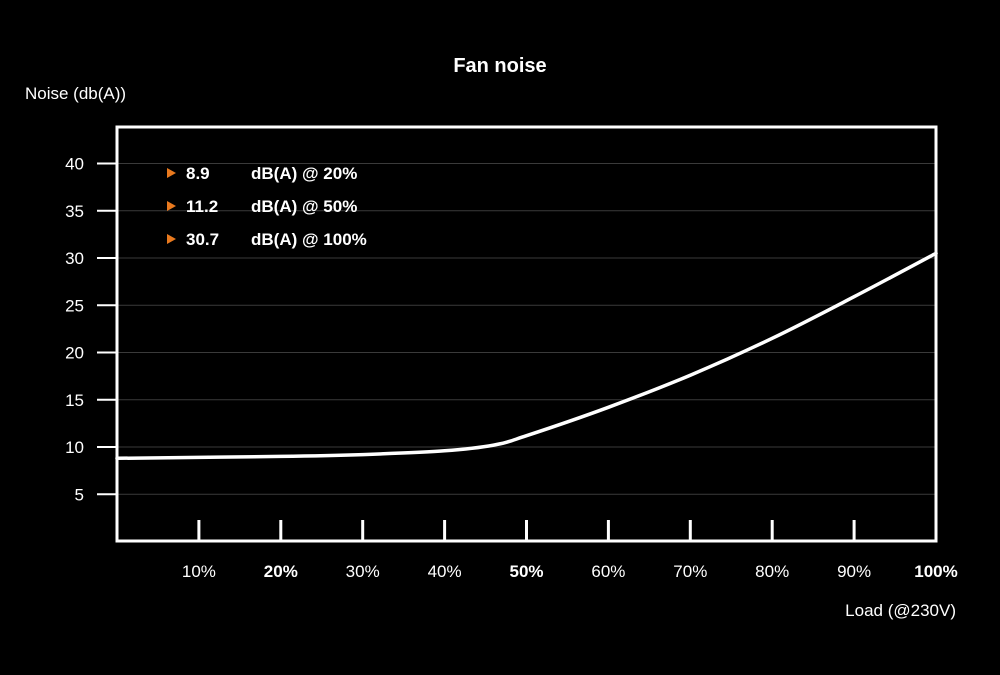  What do you see at coordinates (74, 305) in the screenshot?
I see `y-tick-label: 25` at bounding box center [74, 305].